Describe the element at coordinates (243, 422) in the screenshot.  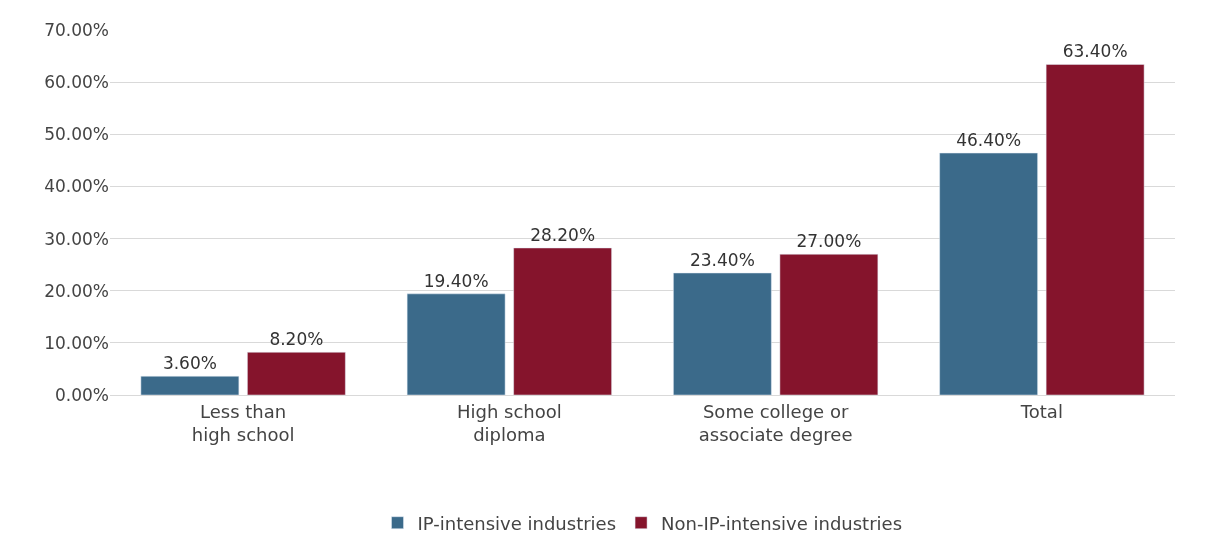
I see `x-tick-label: Less than high school` at that location.